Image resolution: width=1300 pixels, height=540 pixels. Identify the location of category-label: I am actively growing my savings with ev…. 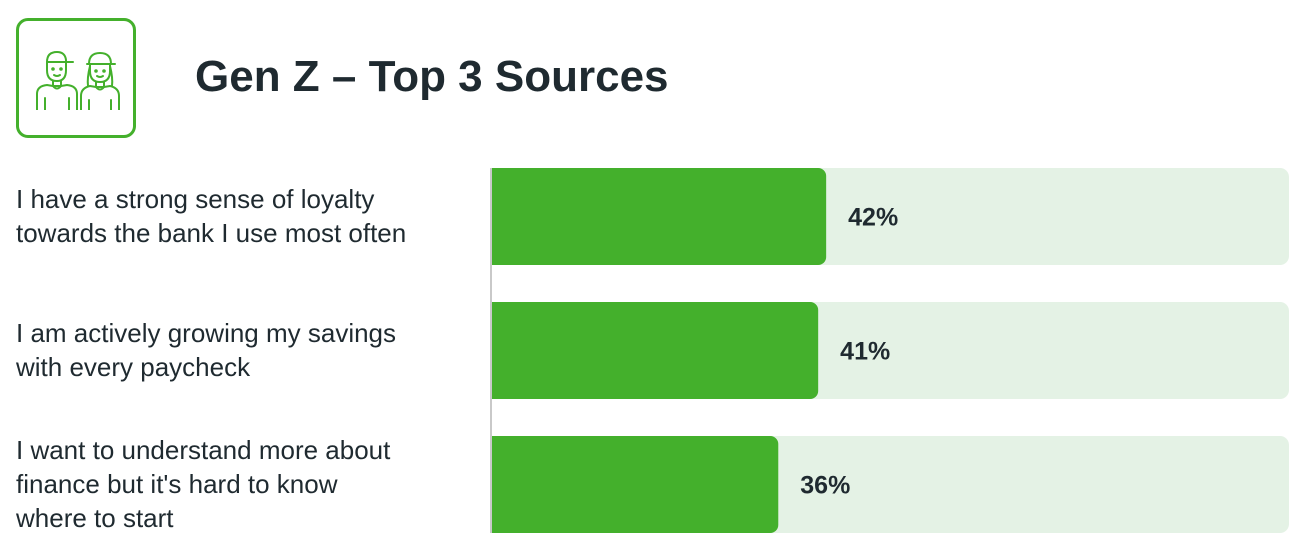
(206, 350).